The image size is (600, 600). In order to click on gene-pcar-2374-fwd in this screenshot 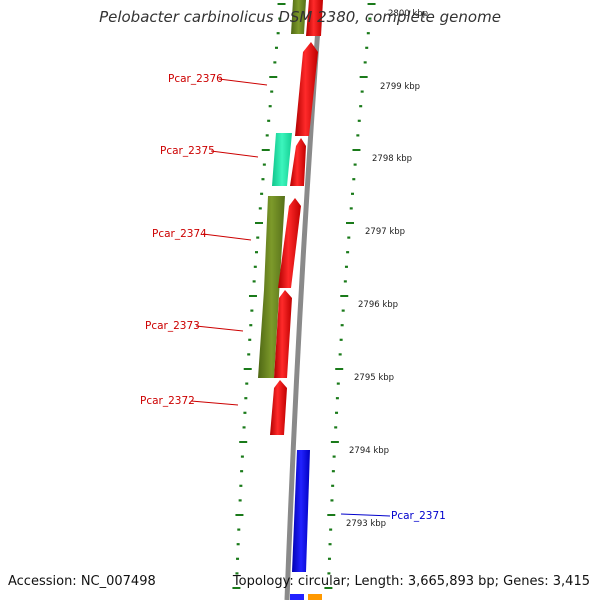, I will do `click(289, 243)`.